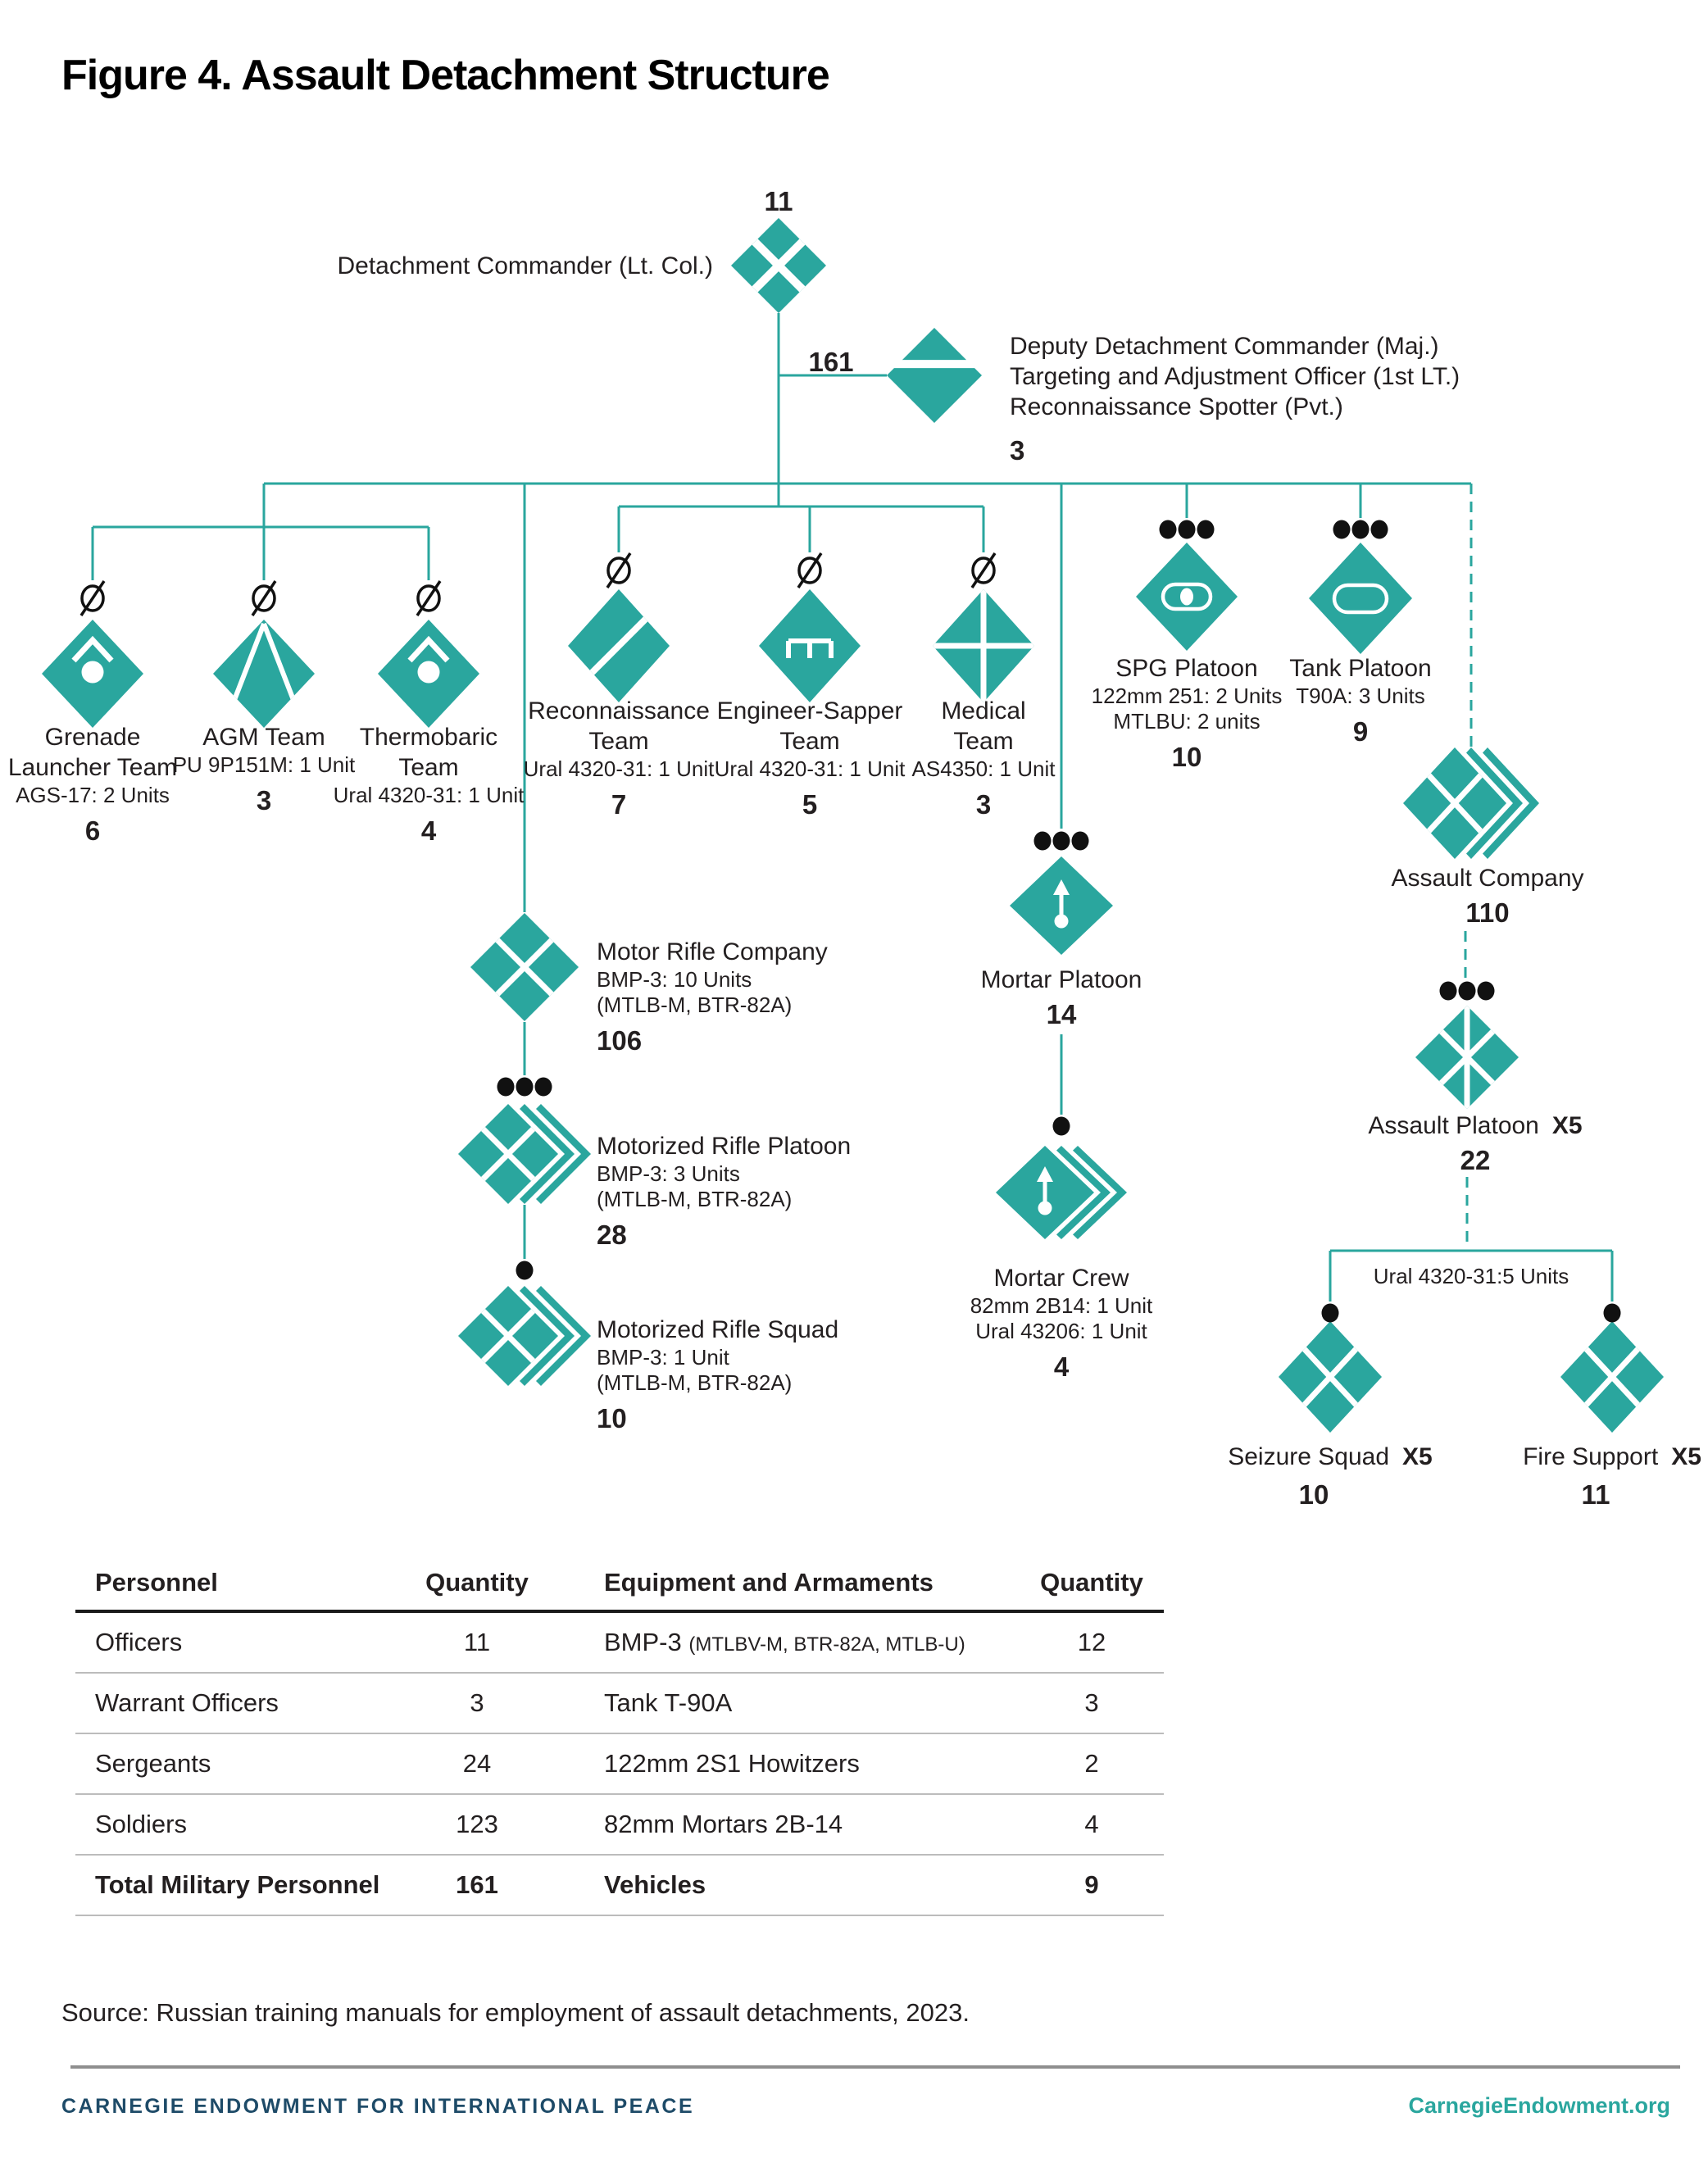 The width and height of the screenshot is (1708, 2176). I want to click on unit-count: 28, so click(612, 1235).